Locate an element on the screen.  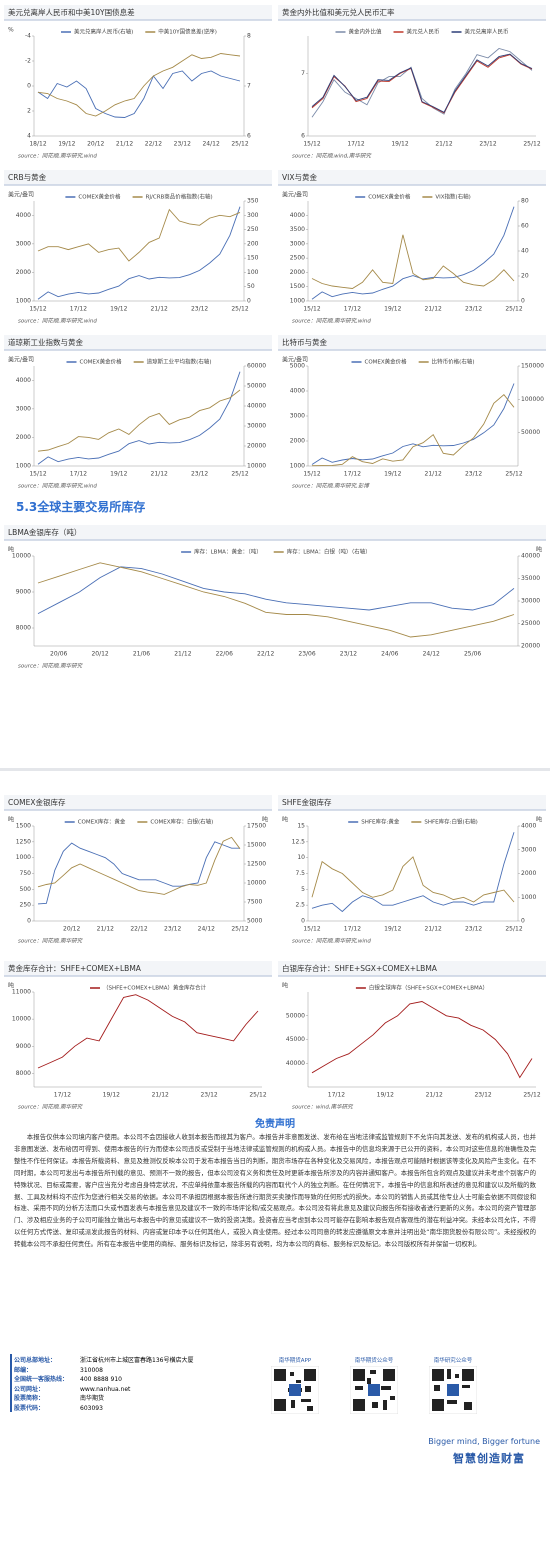
source: source：wind,南华研究 is located at coordinates (323, 1107).